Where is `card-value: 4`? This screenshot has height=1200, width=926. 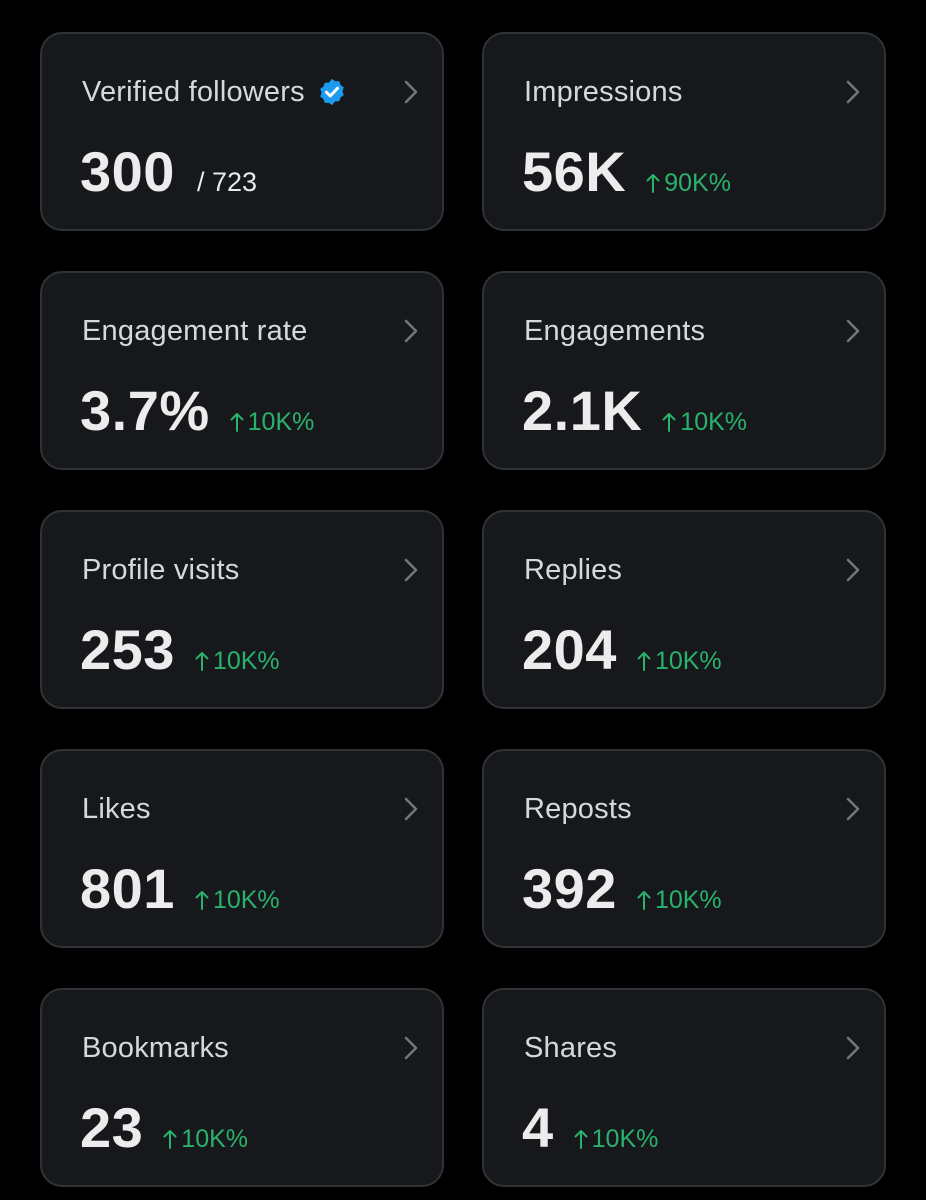 card-value: 4 is located at coordinates (538, 1127).